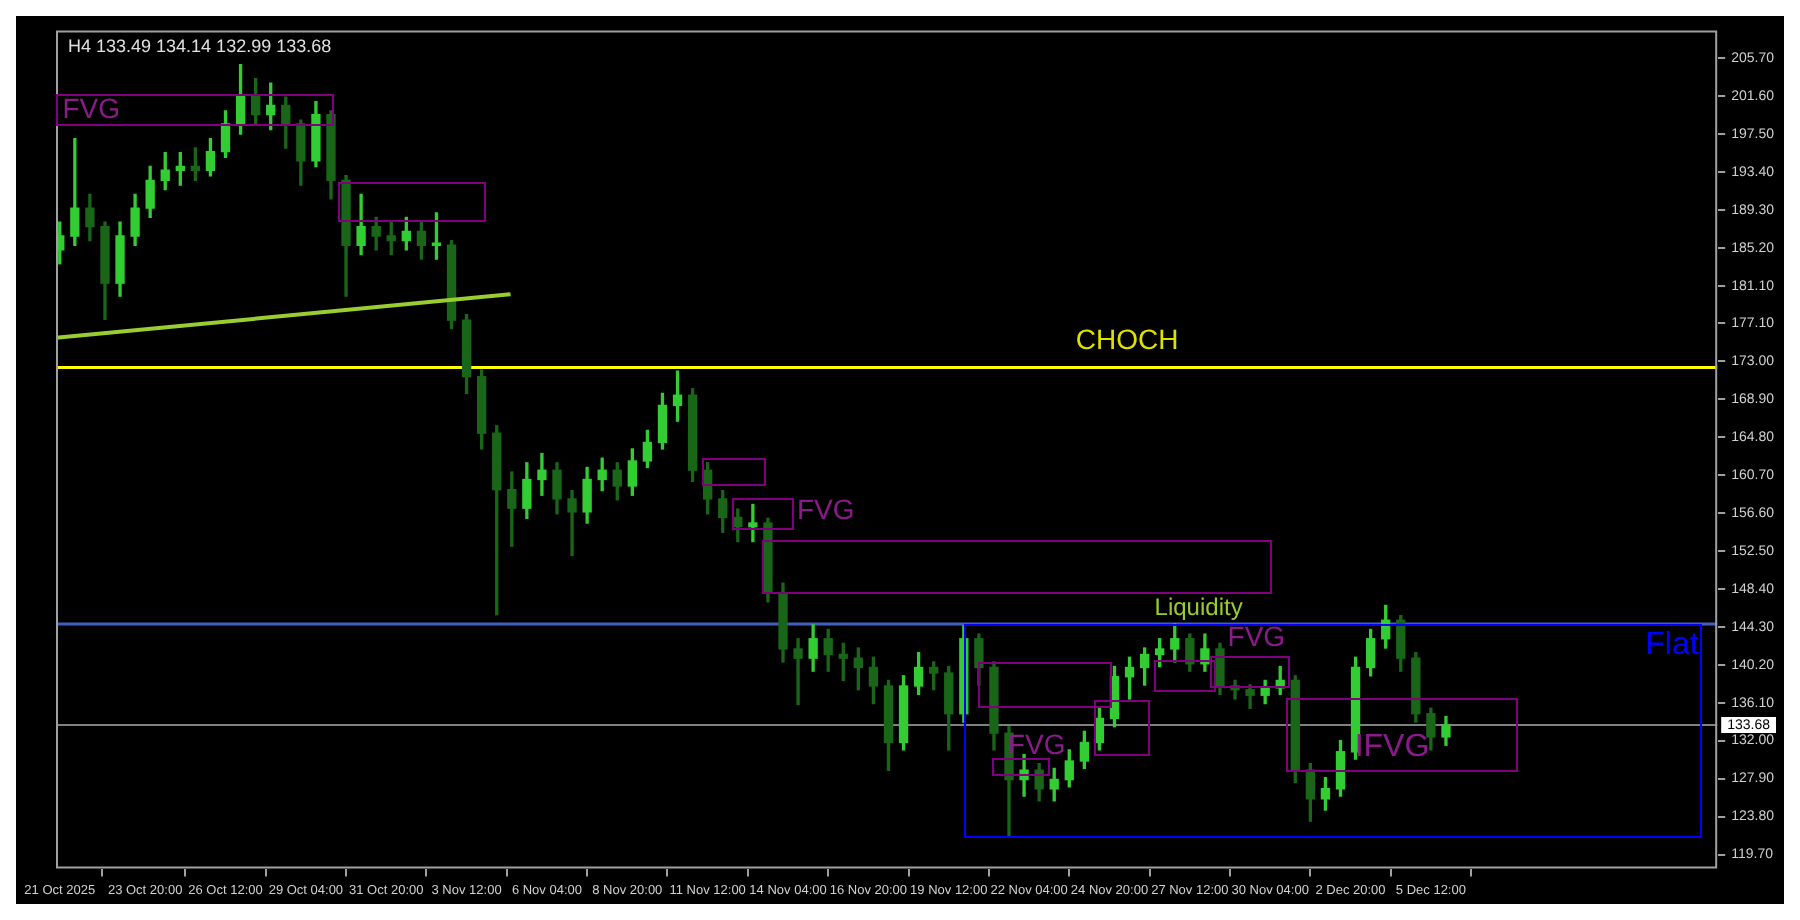 The image size is (1800, 920). What do you see at coordinates (1127, 339) in the screenshot?
I see `annotation: CHOCH` at bounding box center [1127, 339].